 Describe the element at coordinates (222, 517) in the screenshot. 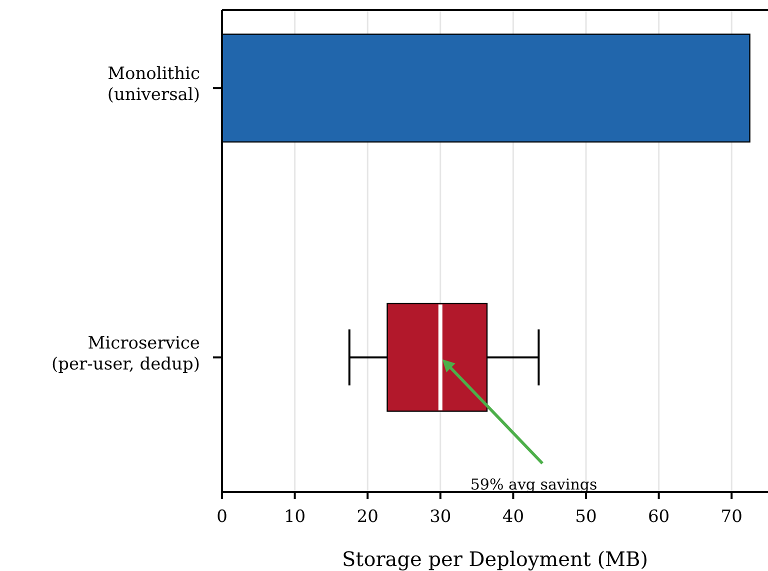

I see `x-tick-label: 0` at that location.